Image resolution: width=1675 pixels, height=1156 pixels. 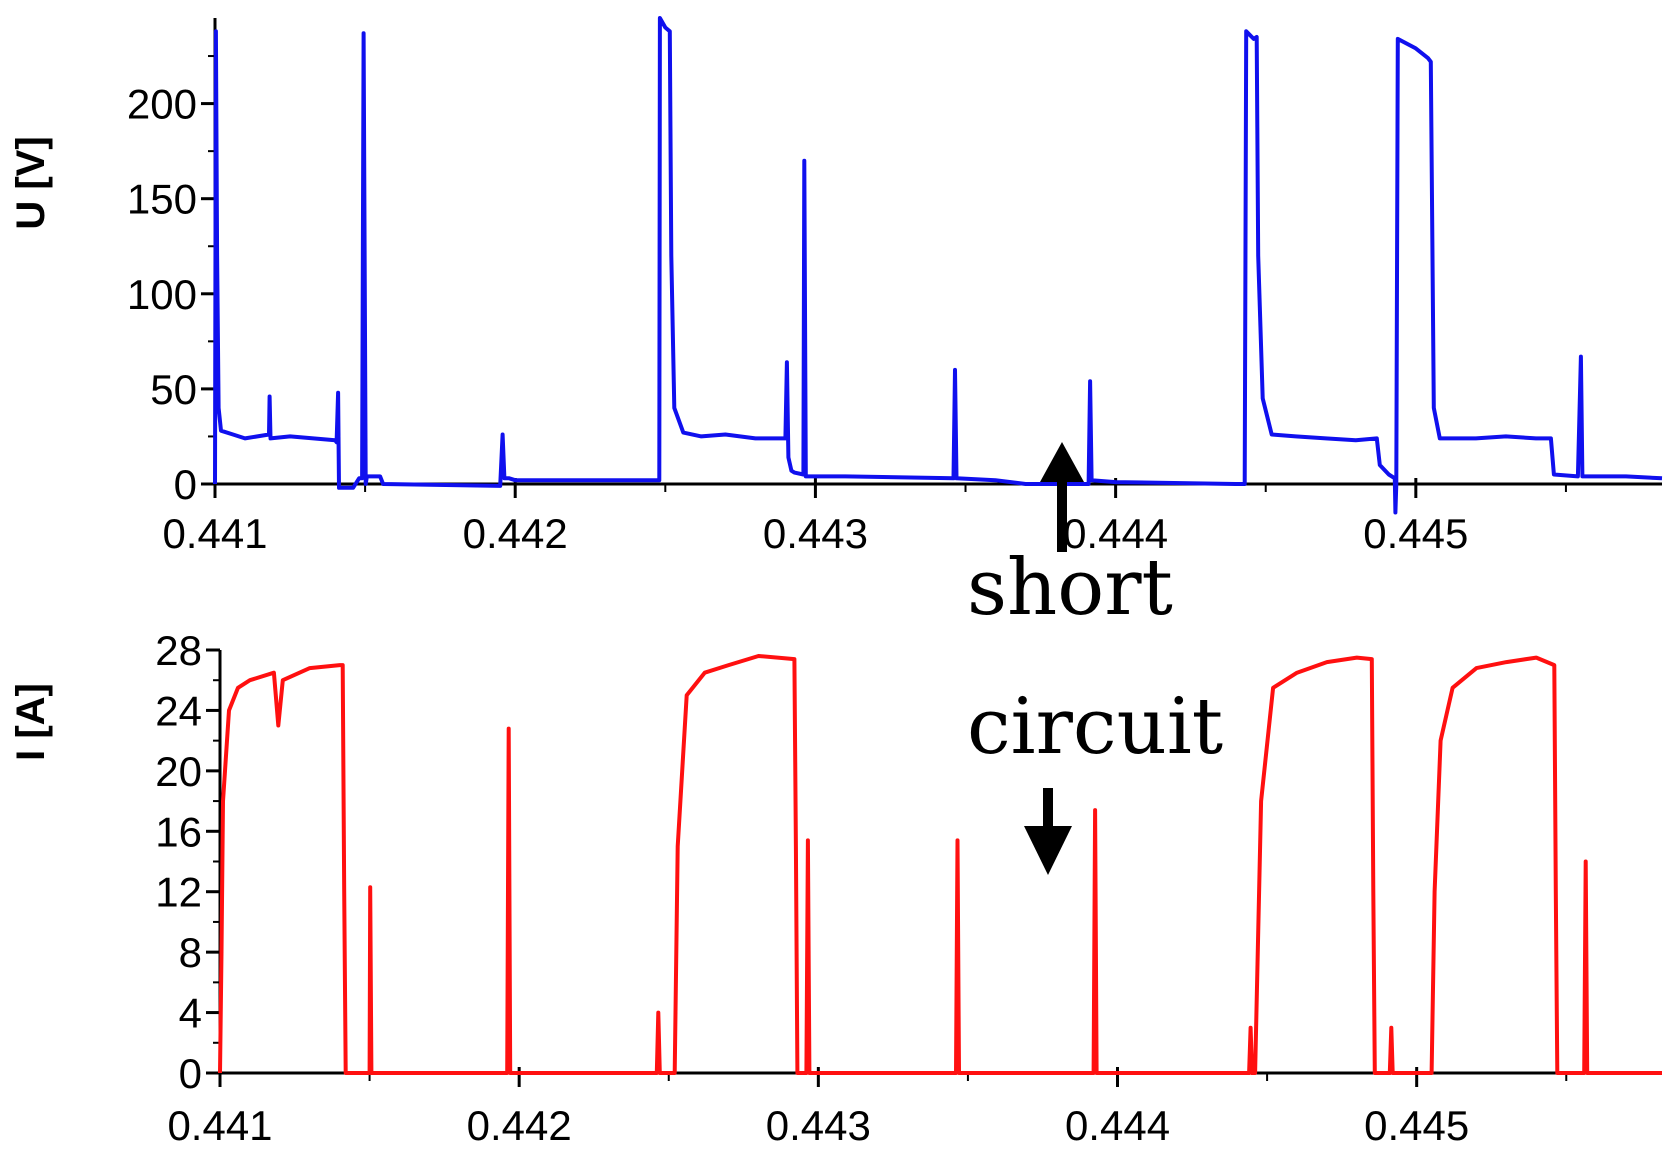 I want to click on voltage-x-tick-label: 0.443, so click(x=815, y=533).